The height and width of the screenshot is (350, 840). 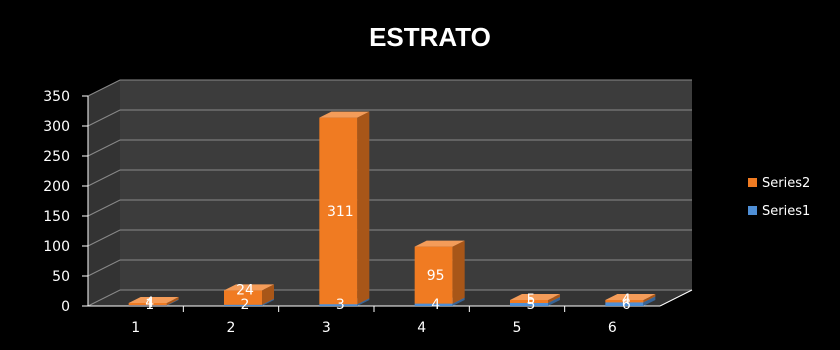 I want to click on data-label-series2: 95, so click(x=436, y=276).